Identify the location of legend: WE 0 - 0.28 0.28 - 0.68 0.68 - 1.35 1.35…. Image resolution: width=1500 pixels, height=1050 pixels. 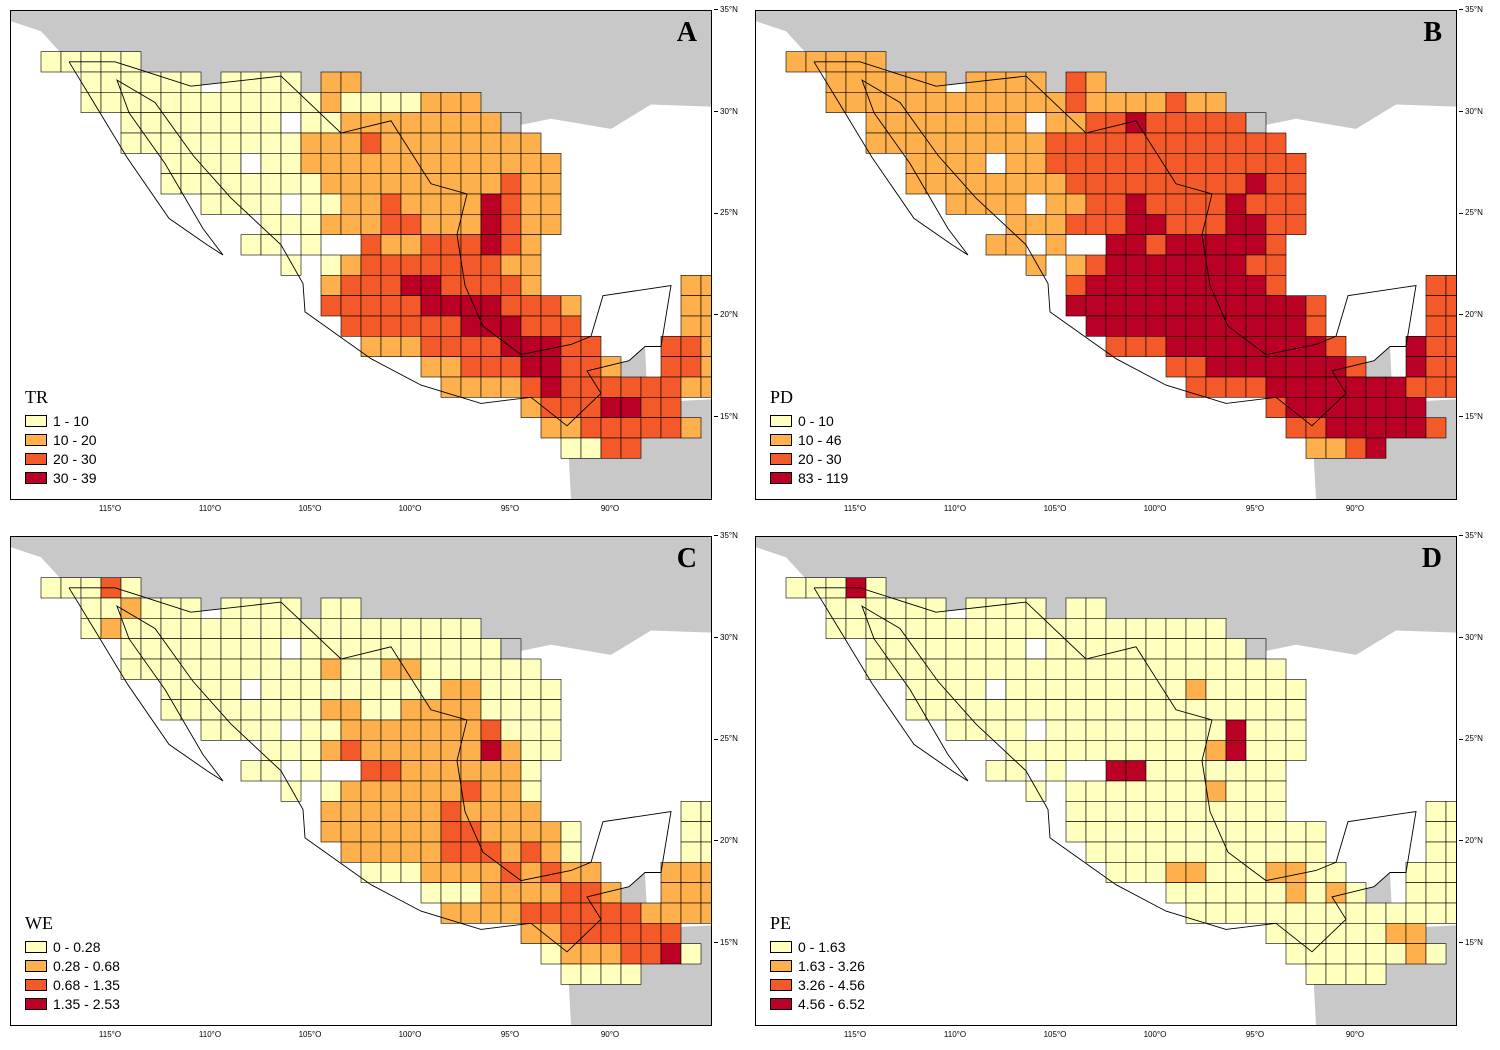
(72, 963).